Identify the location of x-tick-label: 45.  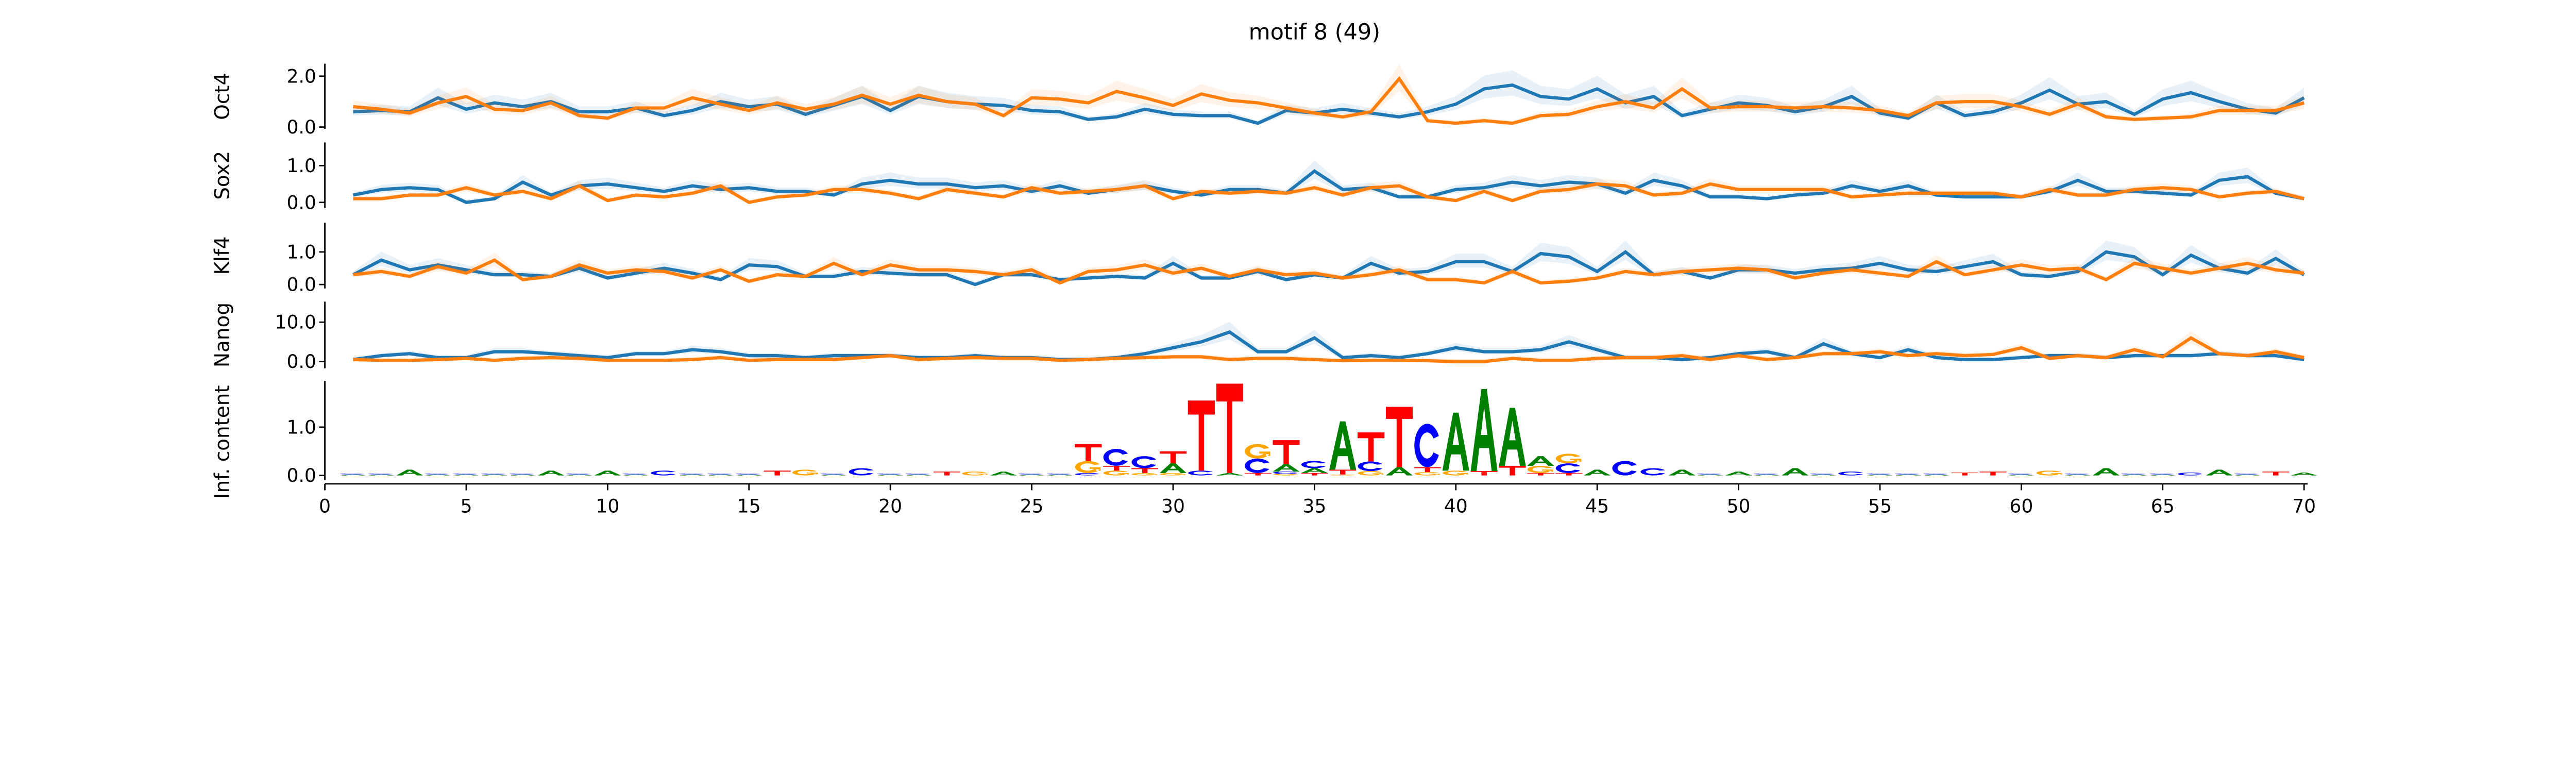
(1597, 506).